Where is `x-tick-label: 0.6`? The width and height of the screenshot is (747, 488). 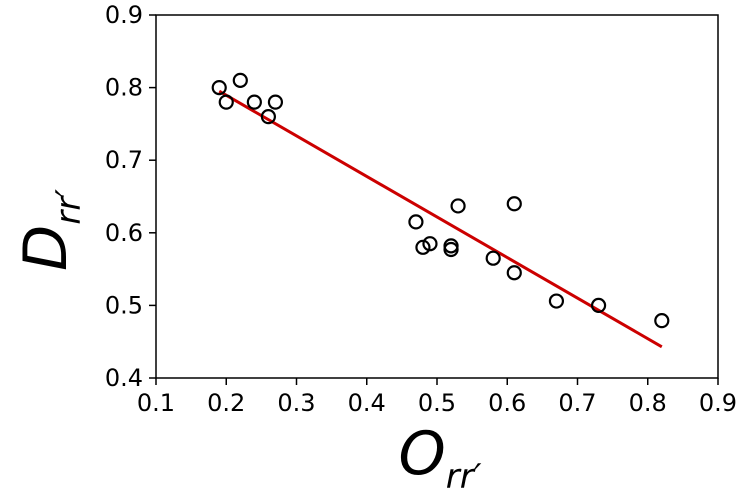
x-tick-label: 0.6 is located at coordinates (507, 403).